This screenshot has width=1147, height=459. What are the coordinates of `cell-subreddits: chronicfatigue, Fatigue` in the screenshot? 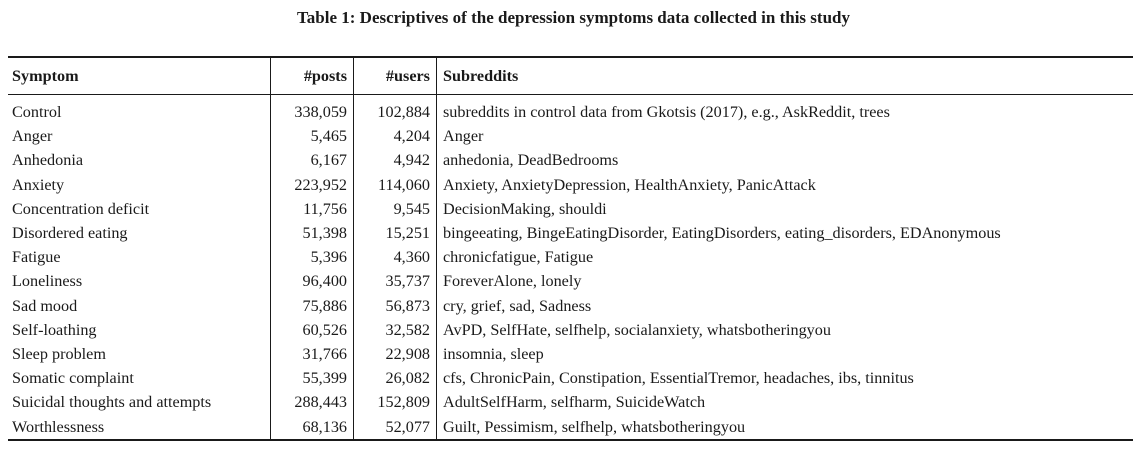 It's located at (784, 257).